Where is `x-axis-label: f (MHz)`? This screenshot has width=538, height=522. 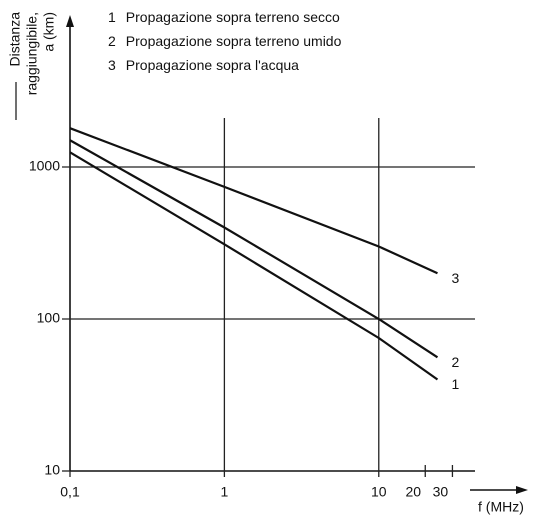 x-axis-label: f (MHz) is located at coordinates (501, 507).